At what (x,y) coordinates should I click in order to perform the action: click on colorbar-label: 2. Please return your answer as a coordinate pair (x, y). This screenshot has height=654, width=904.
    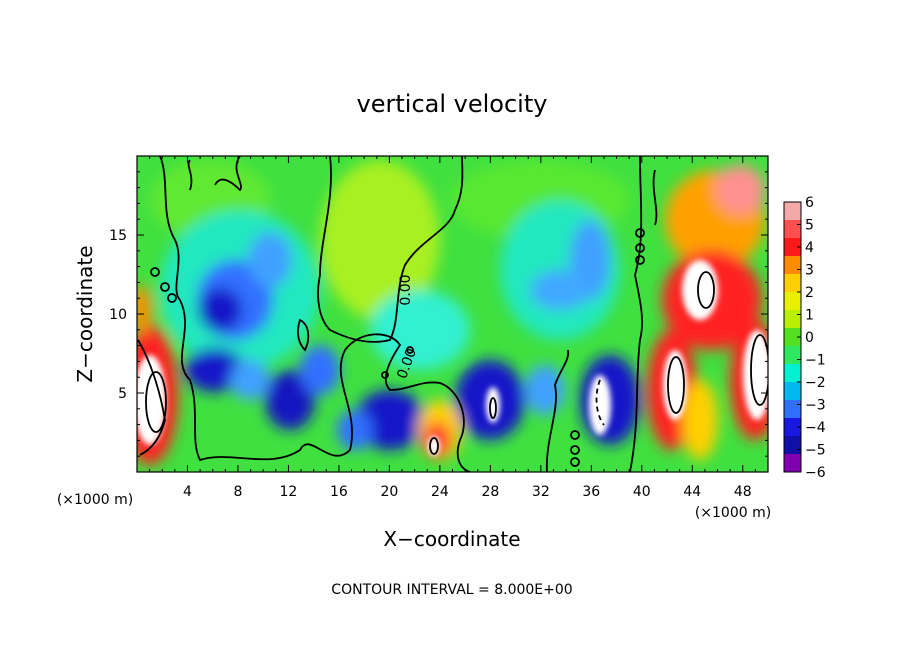
    Looking at the image, I should click on (809, 293).